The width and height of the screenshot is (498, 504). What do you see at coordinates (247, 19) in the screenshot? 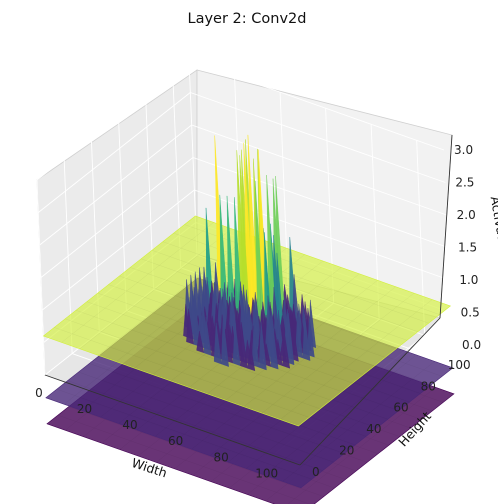
I see `chart-title: Layer 2: Conv2d` at bounding box center [247, 19].